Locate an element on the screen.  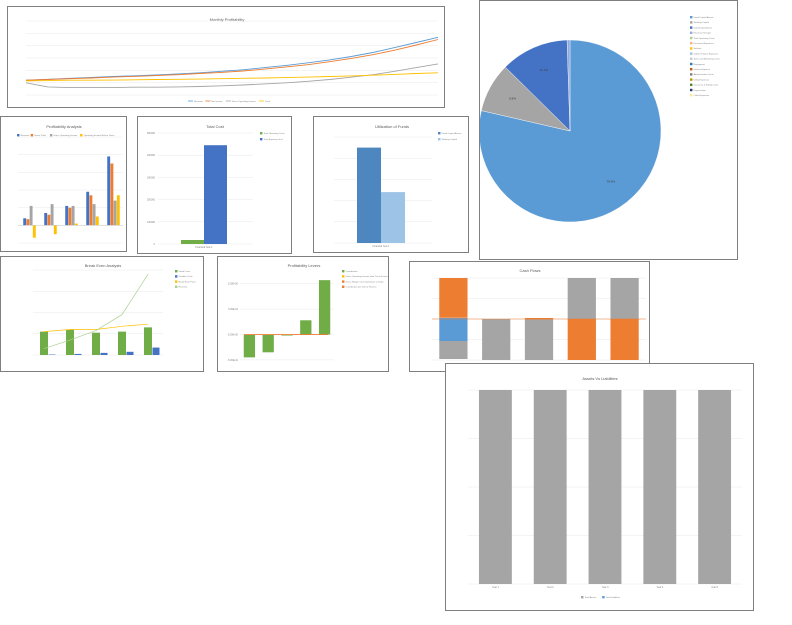
chart-title: Break Even Analysis is located at coordinates (103, 265).